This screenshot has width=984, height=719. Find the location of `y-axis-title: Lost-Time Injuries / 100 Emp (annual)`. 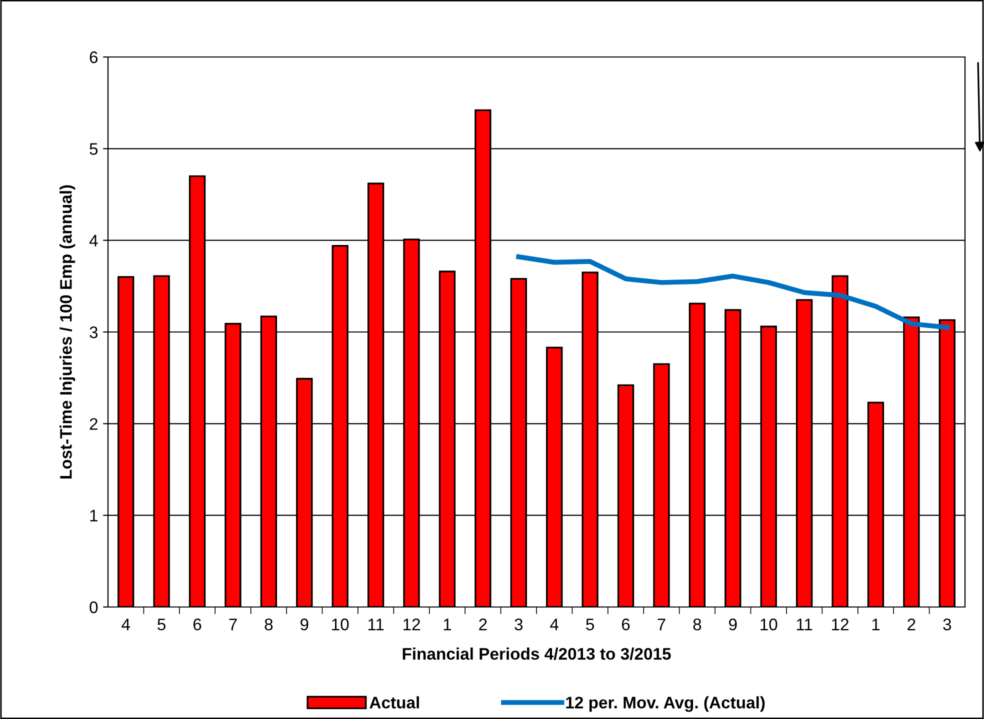

y-axis-title: Lost-Time Injuries / 100 Emp (annual) is located at coordinates (68, 331).